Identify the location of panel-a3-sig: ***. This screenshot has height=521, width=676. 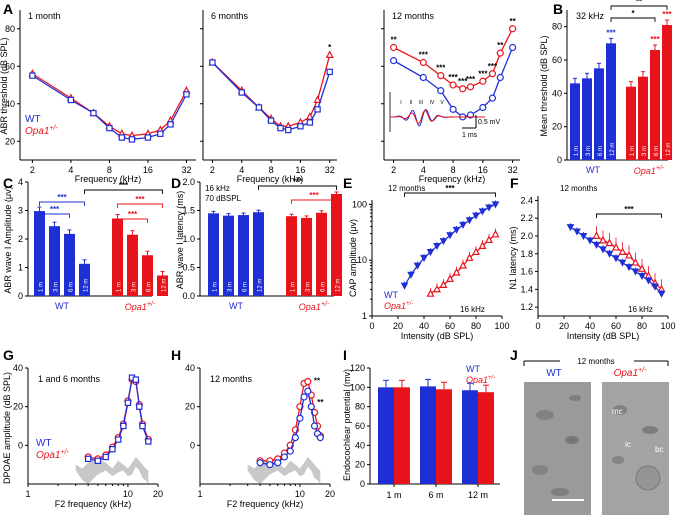
(453, 77).